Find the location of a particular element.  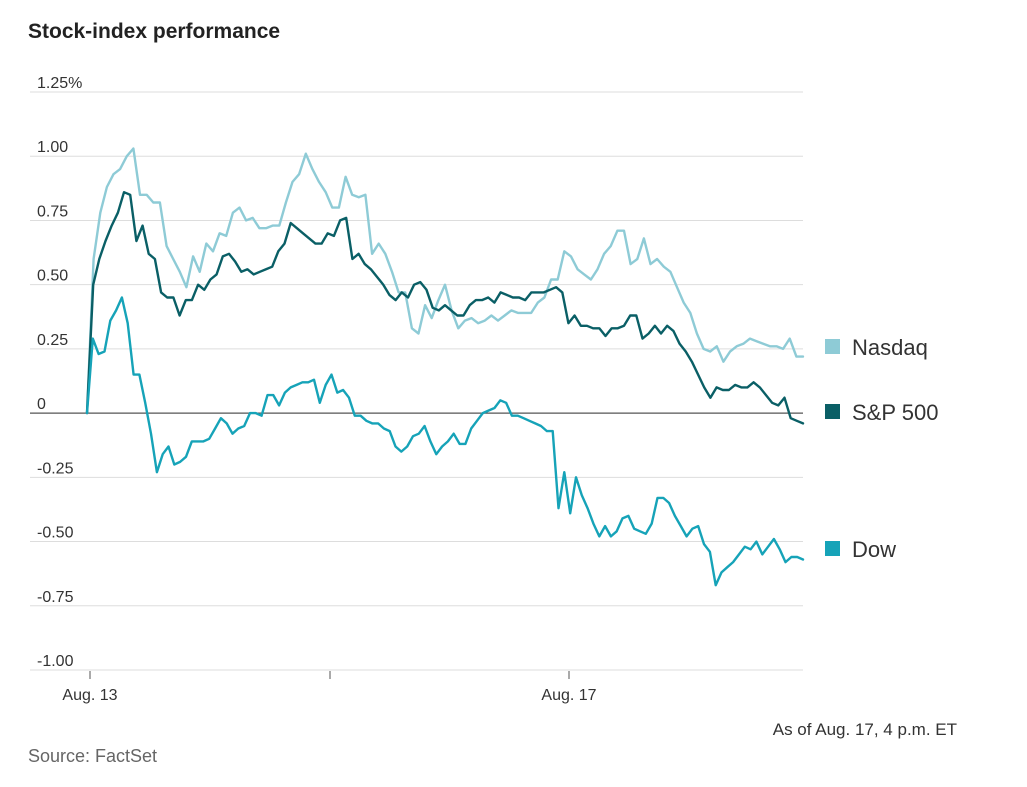

legend-label: Nasdaq is located at coordinates (890, 347).